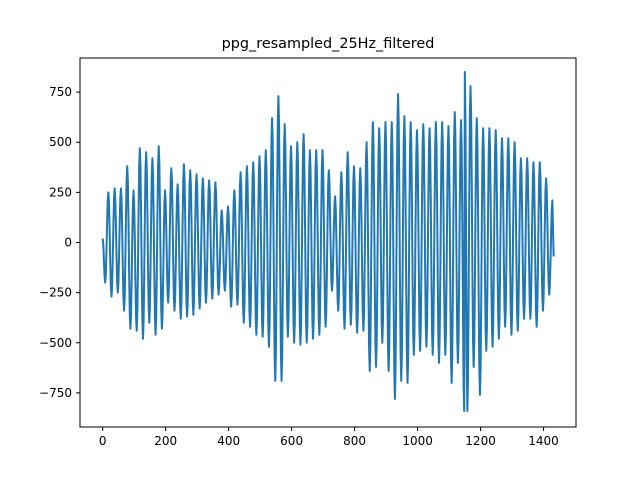 This screenshot has height=480, width=640. What do you see at coordinates (291, 441) in the screenshot?
I see `x-tick-label: 600` at bounding box center [291, 441].